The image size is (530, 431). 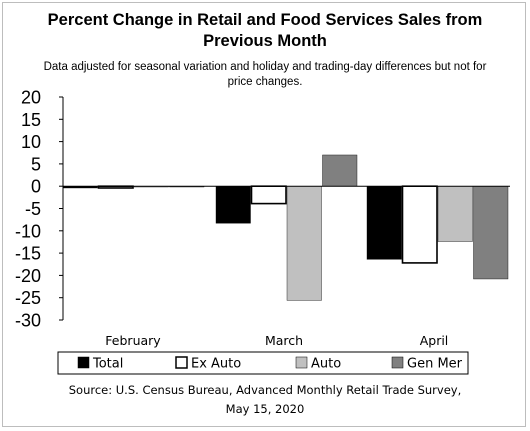 I want to click on y-tick-label: -10, so click(x=28, y=231).